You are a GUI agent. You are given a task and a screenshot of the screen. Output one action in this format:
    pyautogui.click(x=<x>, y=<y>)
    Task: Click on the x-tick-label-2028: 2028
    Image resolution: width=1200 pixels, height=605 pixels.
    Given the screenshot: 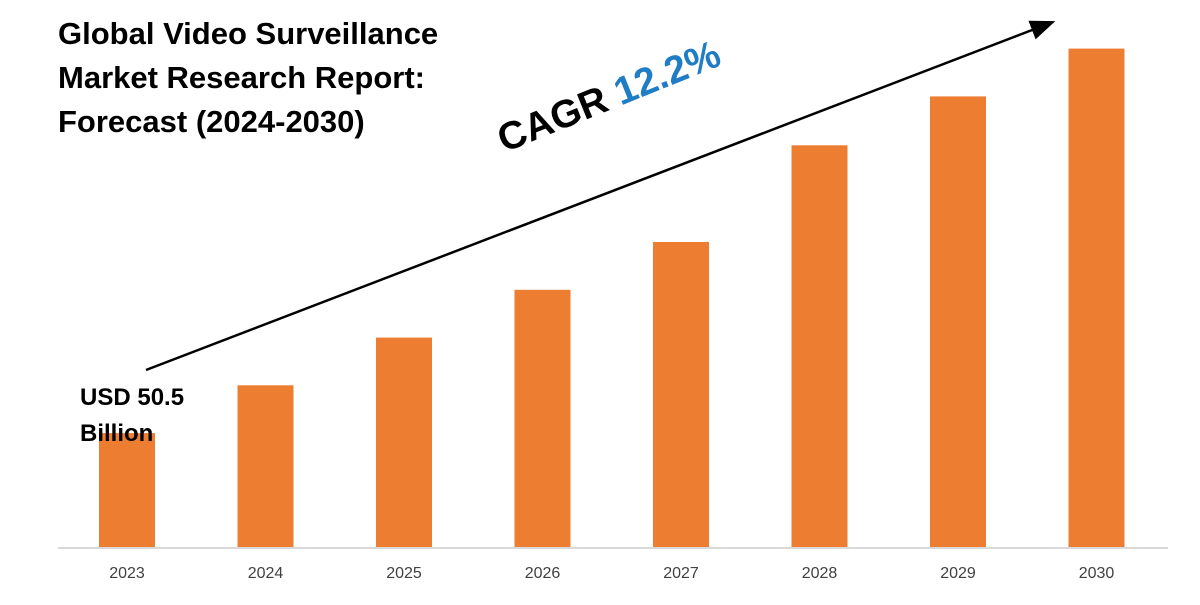 What is the action you would take?
    pyautogui.click(x=820, y=573)
    